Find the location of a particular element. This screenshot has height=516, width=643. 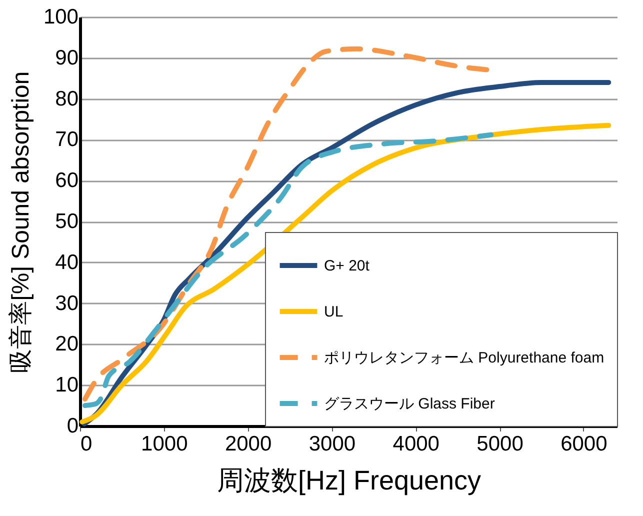

legend-label: ポリウレタンフォーム Polyurethane foam is located at coordinates (464, 358).